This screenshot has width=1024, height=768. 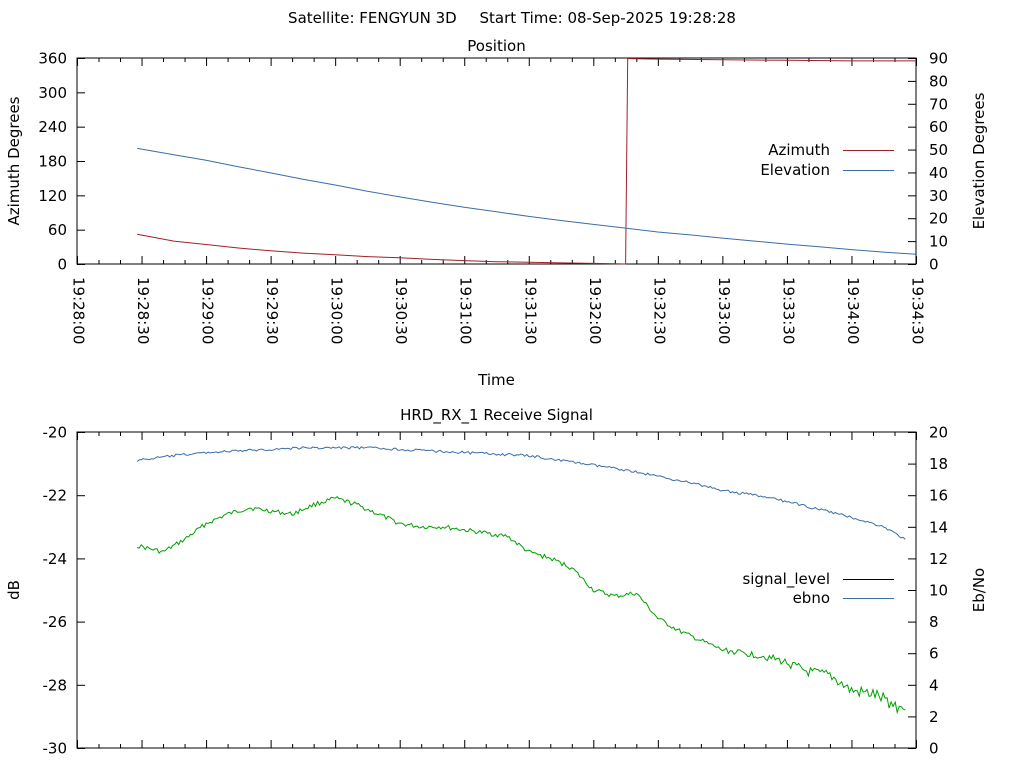 I want to click on y-tick-label: -26, so click(x=55, y=622).